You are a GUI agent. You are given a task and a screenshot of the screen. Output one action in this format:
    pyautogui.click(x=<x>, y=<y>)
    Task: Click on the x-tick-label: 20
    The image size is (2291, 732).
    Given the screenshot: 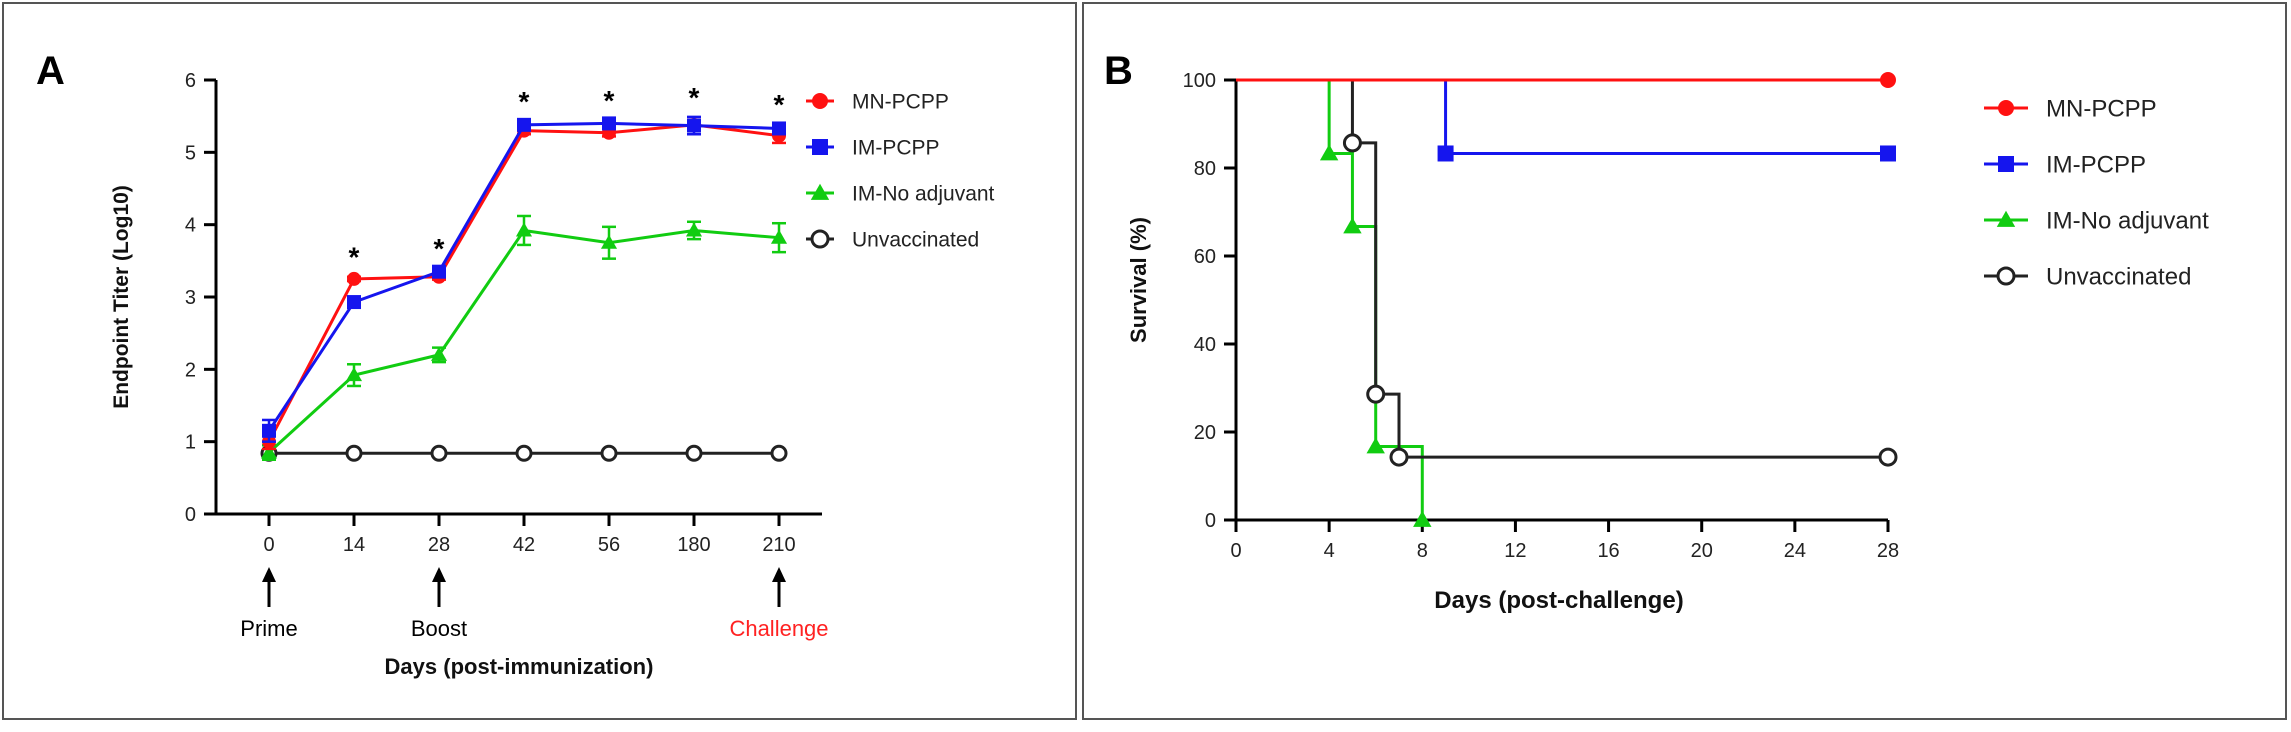 What is the action you would take?
    pyautogui.click(x=1702, y=551)
    